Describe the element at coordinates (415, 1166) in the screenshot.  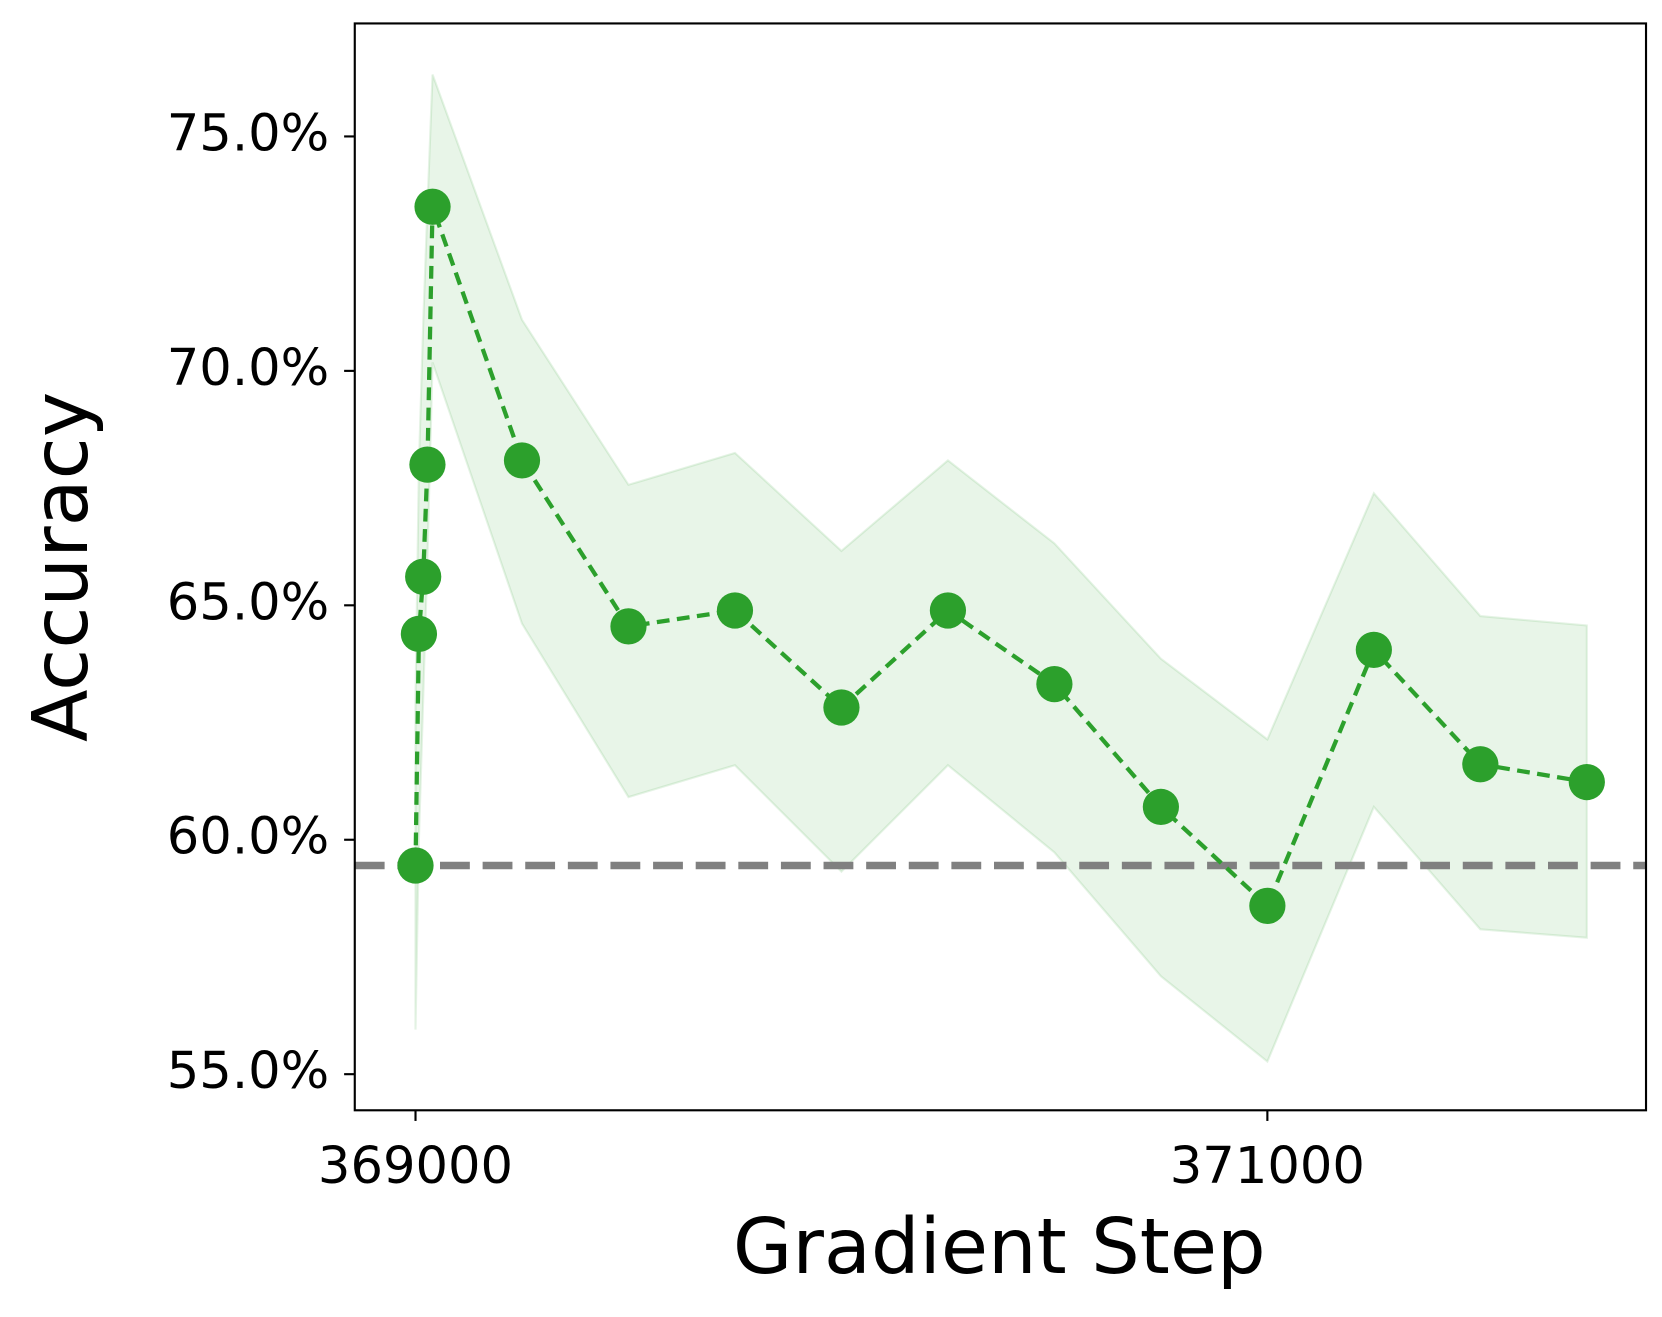
I see `x-tick-label: 369000` at that location.